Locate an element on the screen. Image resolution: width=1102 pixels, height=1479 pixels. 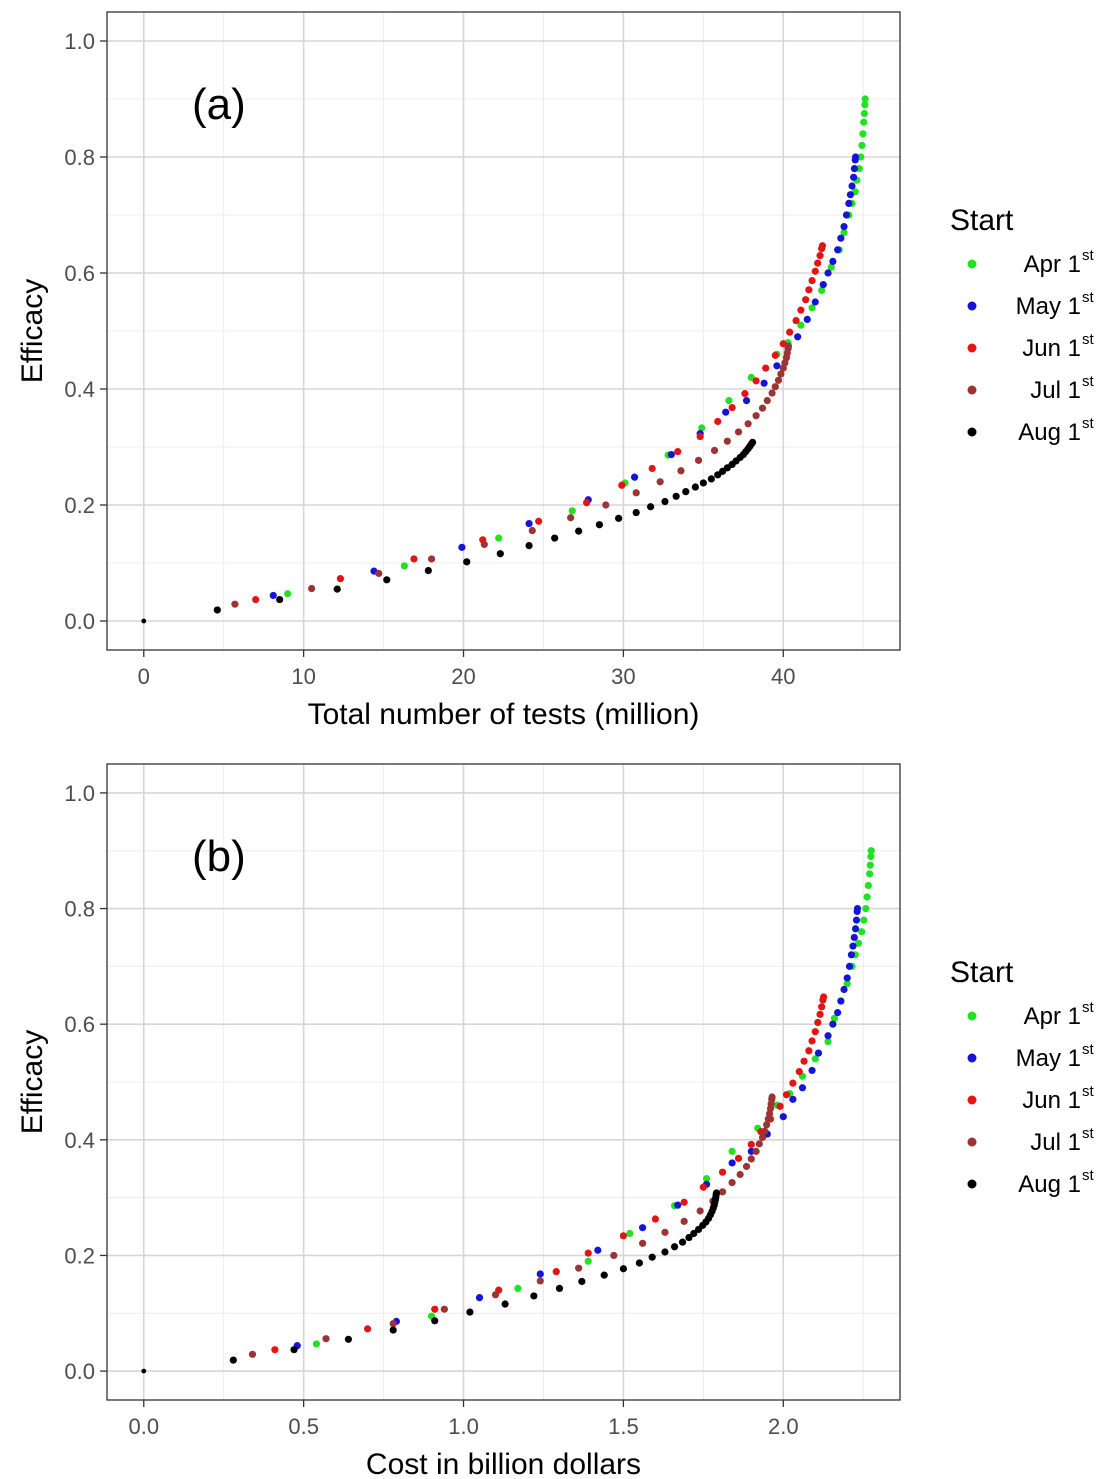
x-ticks-a: 0 10 20 30 40 is located at coordinates (467, 669).